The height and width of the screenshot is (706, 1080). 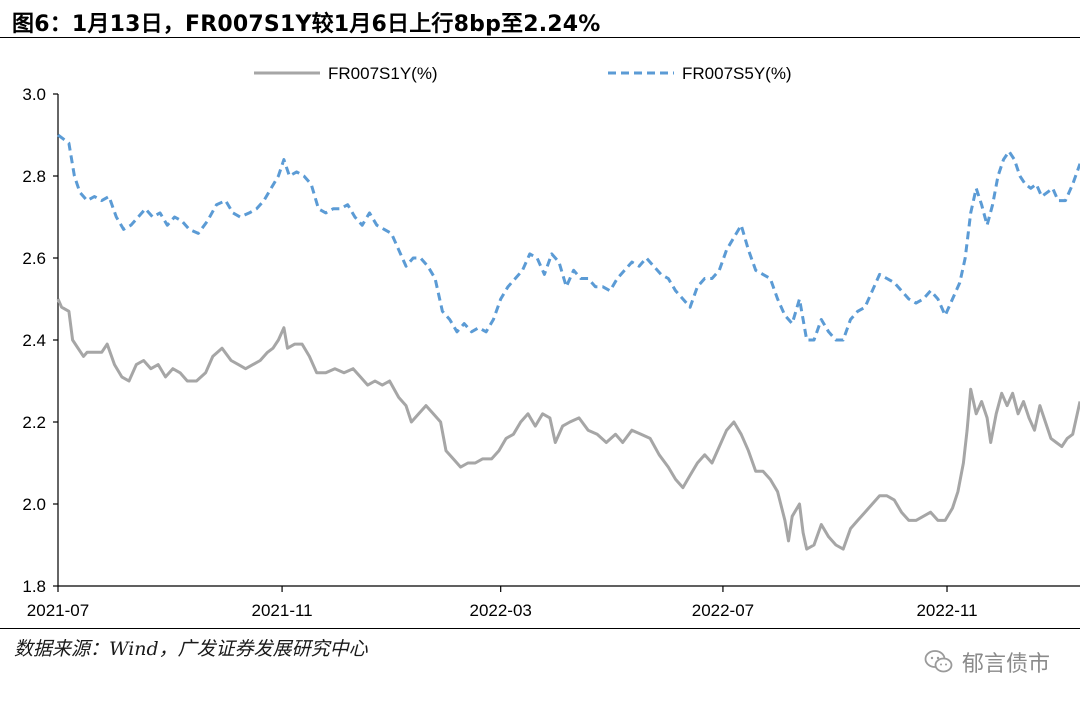 I want to click on y-tick-label: 2.8, so click(x=34, y=176).